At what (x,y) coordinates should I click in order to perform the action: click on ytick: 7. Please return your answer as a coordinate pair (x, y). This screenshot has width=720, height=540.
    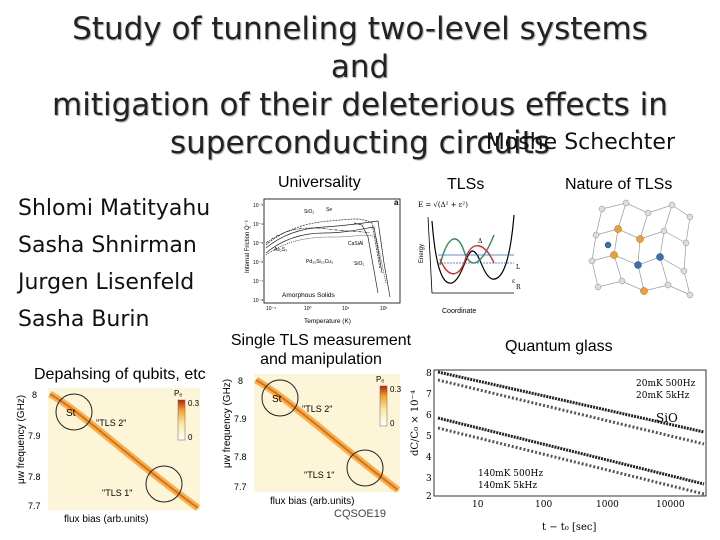
    Looking at the image, I should click on (429, 395).